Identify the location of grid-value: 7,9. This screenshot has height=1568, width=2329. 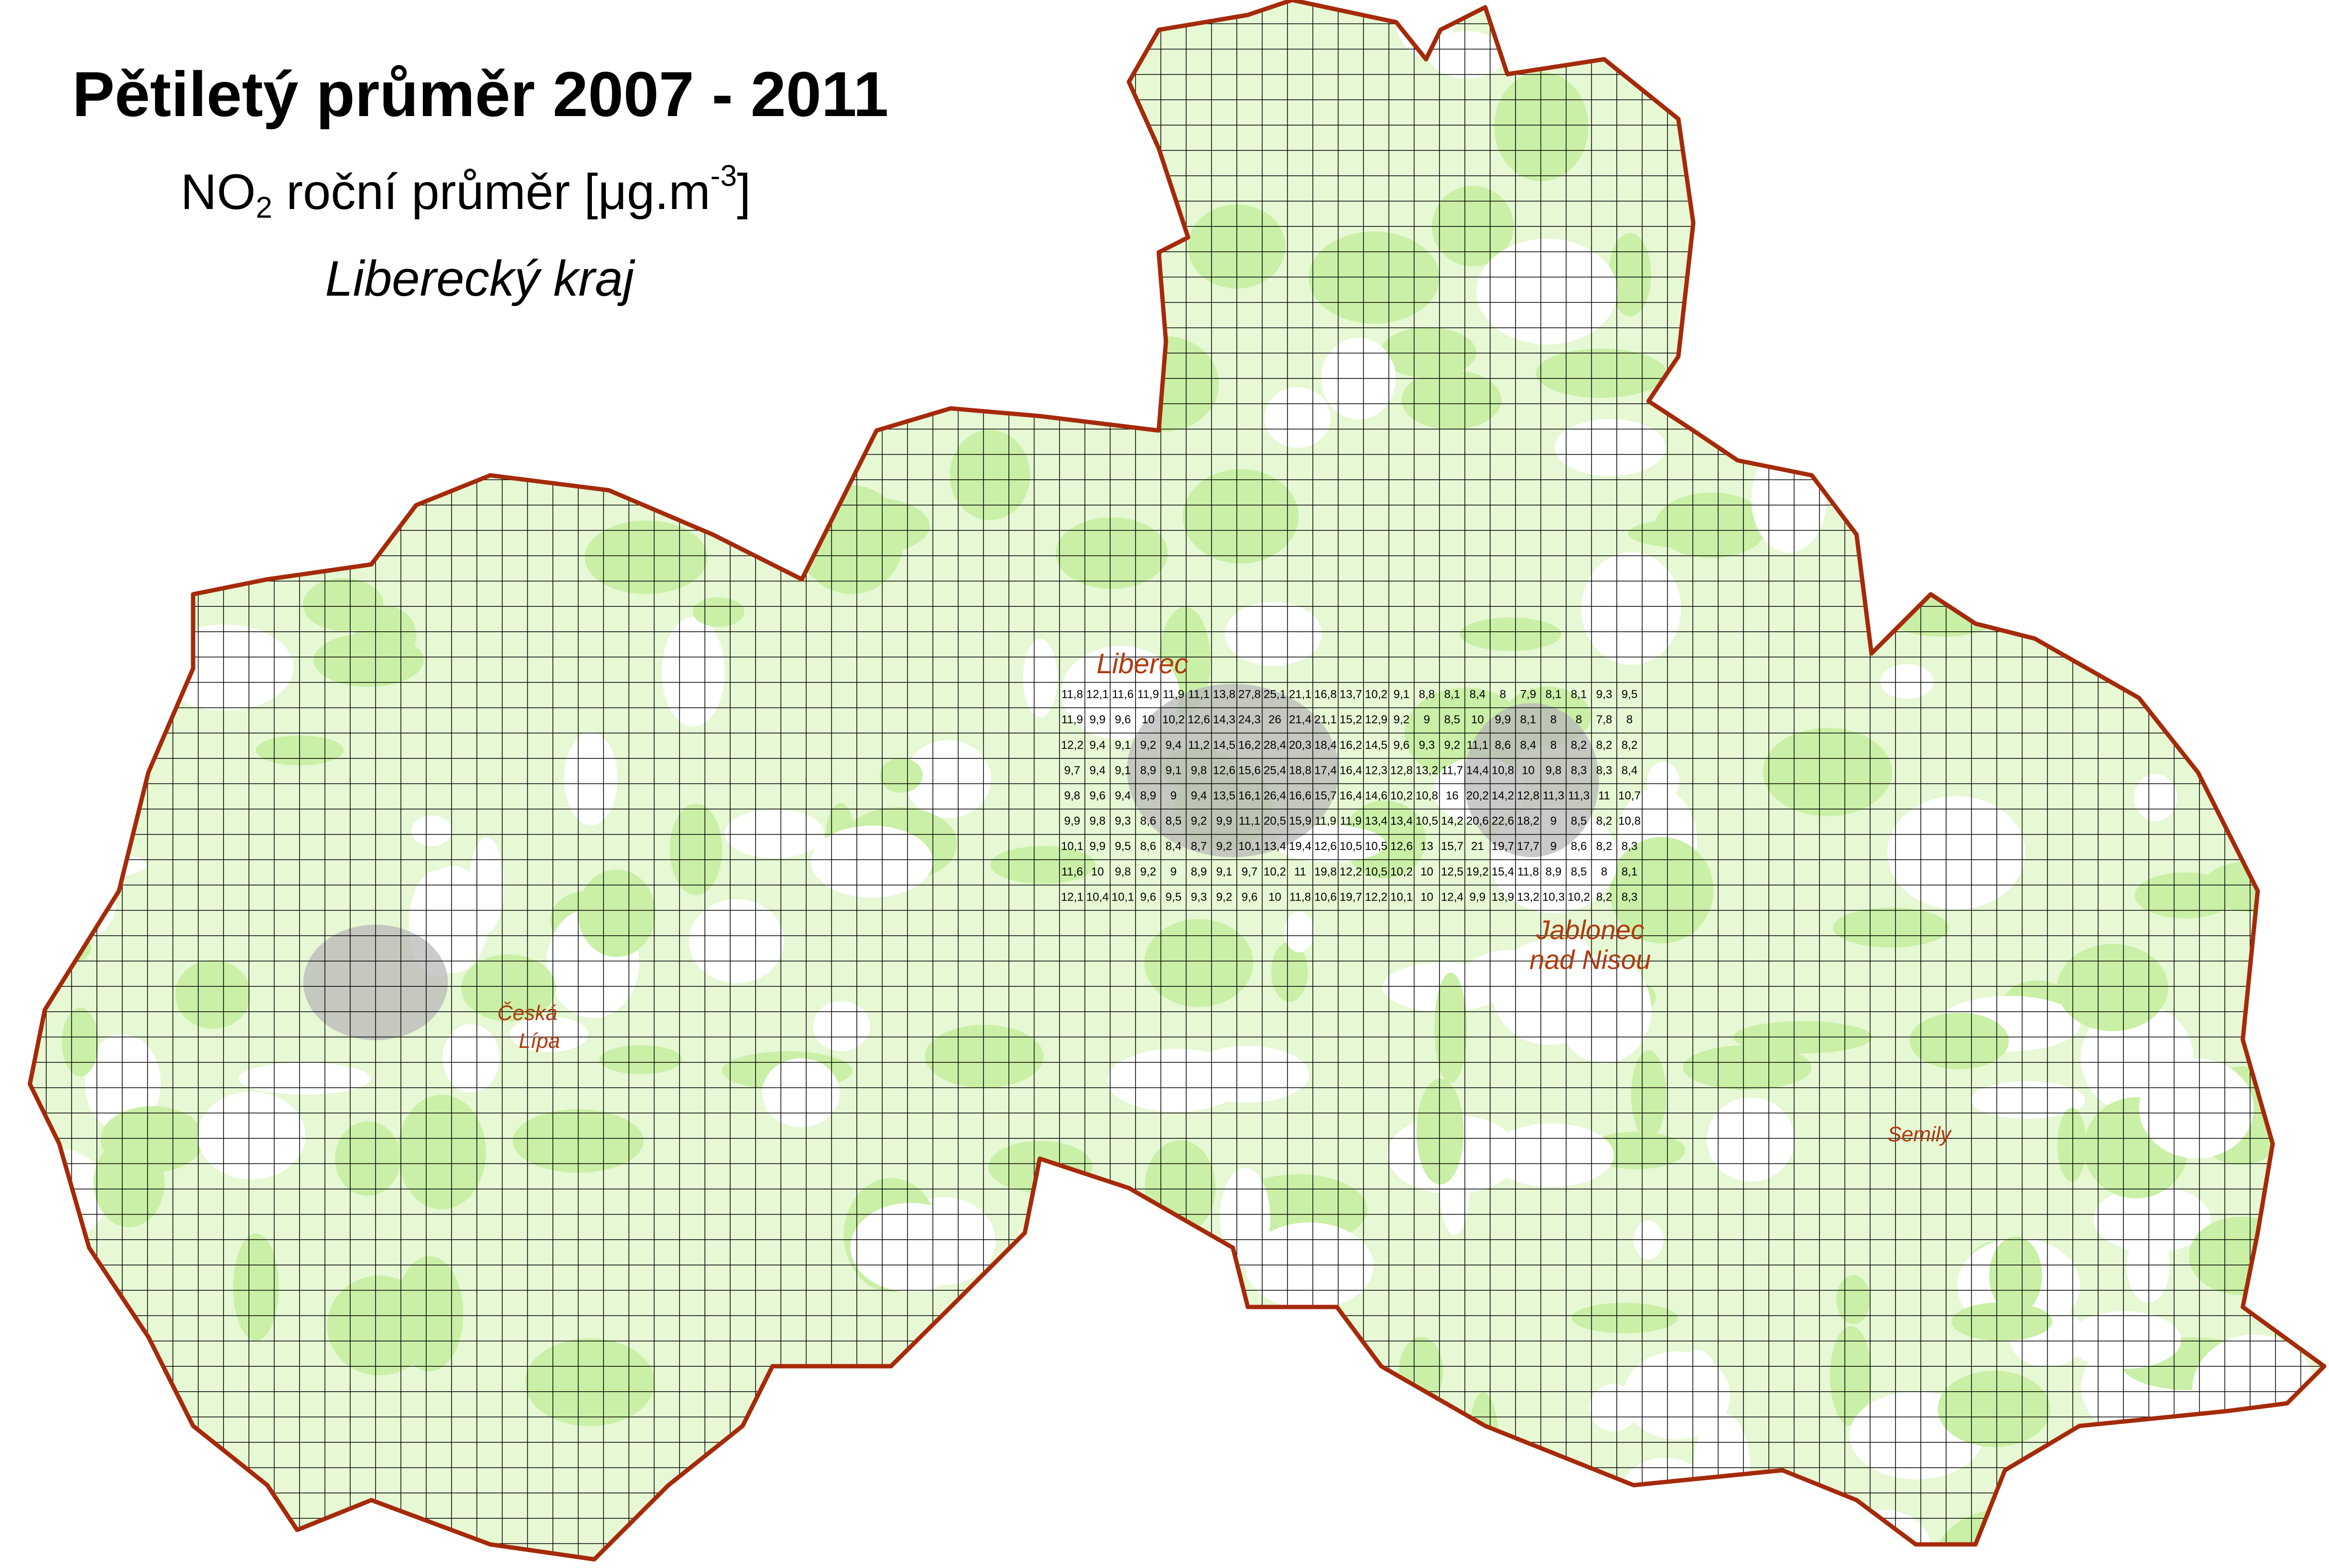
(1528, 694).